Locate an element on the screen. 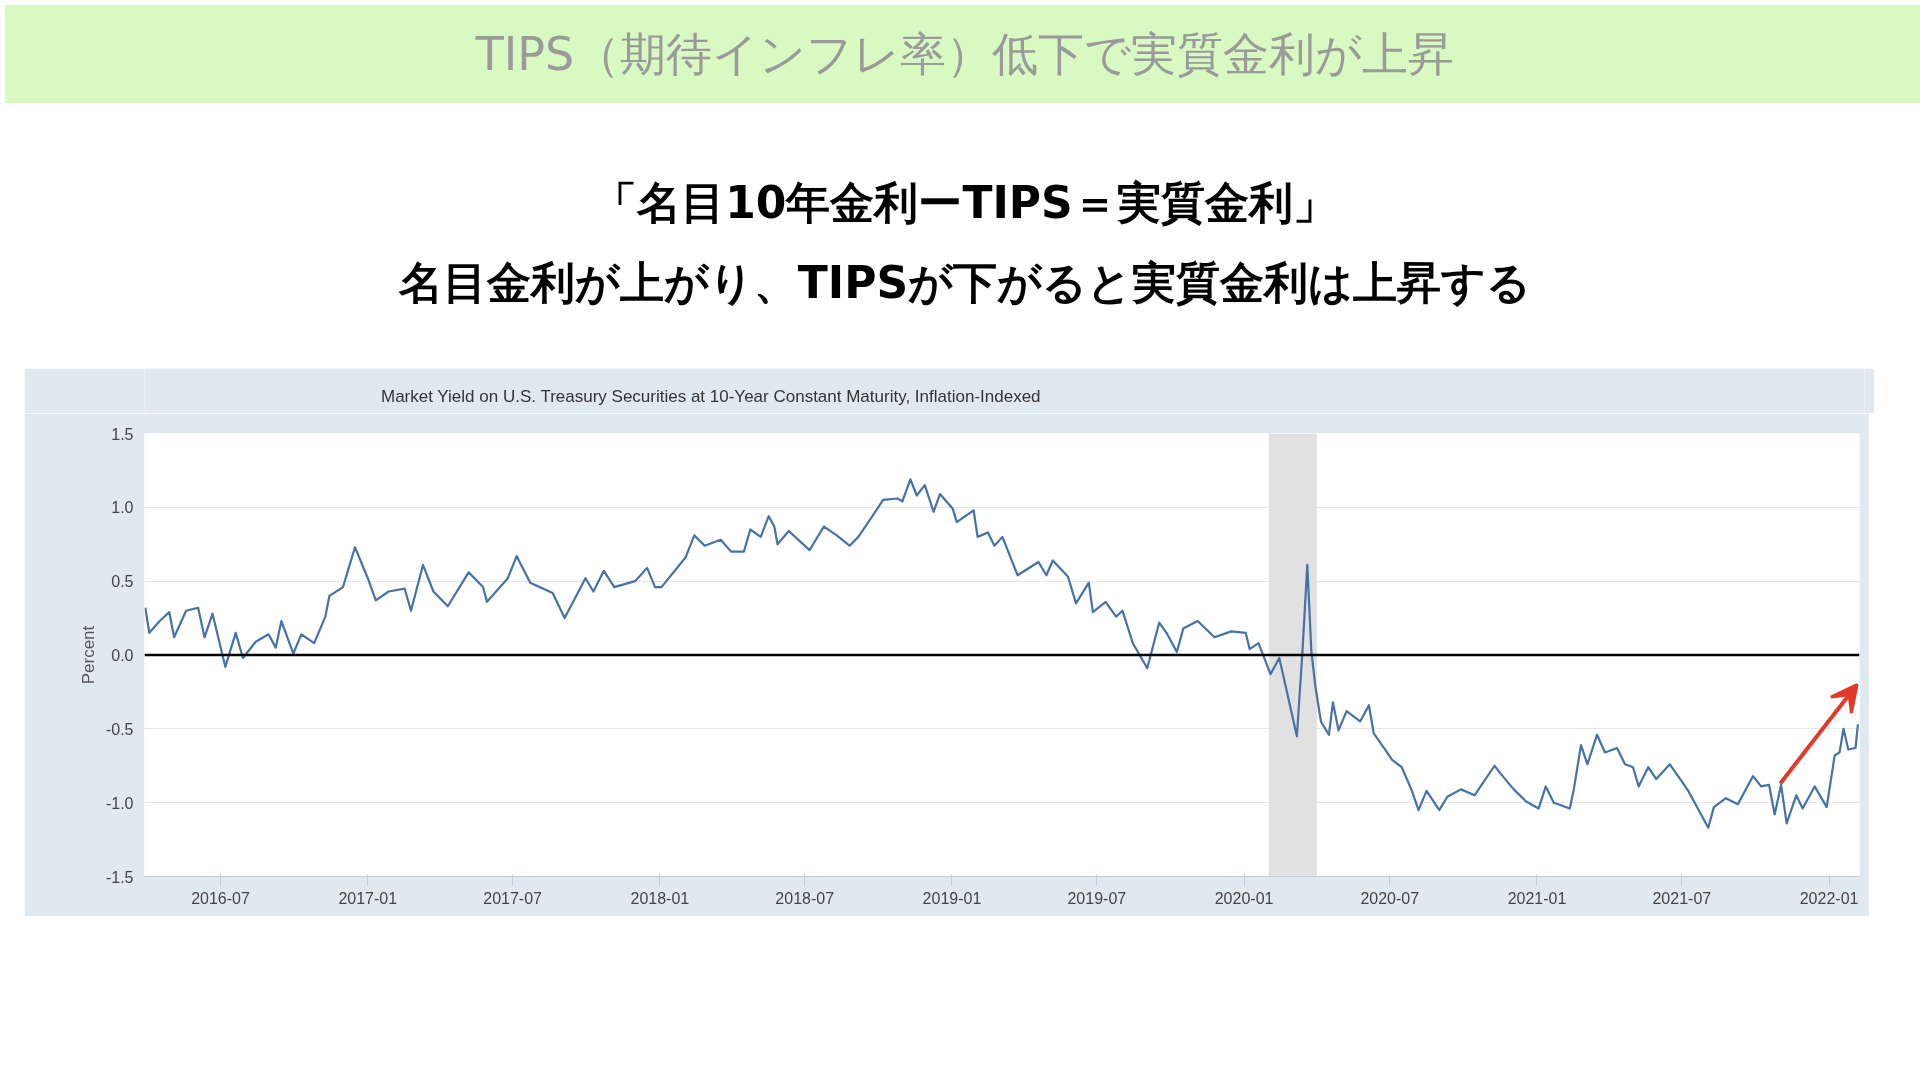  y-tick-label: 0.0 is located at coordinates (122, 655).